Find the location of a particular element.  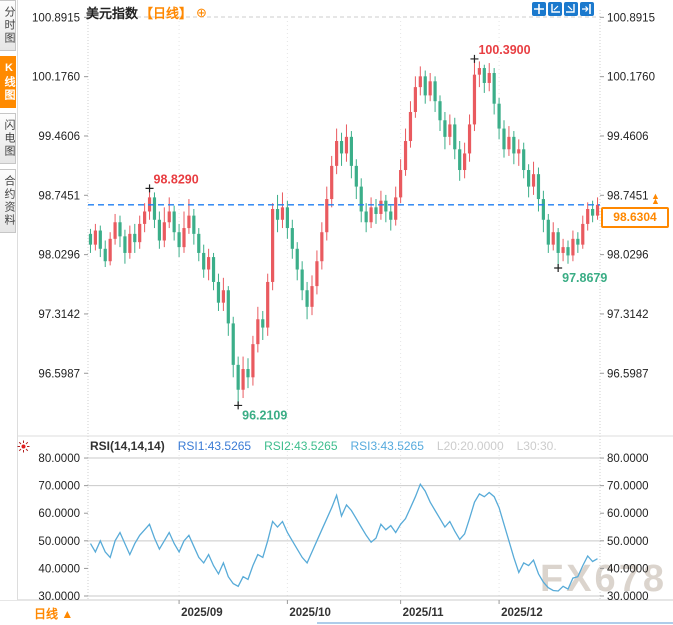

rsi-y-label-left: 50.0000 is located at coordinates (59, 542).